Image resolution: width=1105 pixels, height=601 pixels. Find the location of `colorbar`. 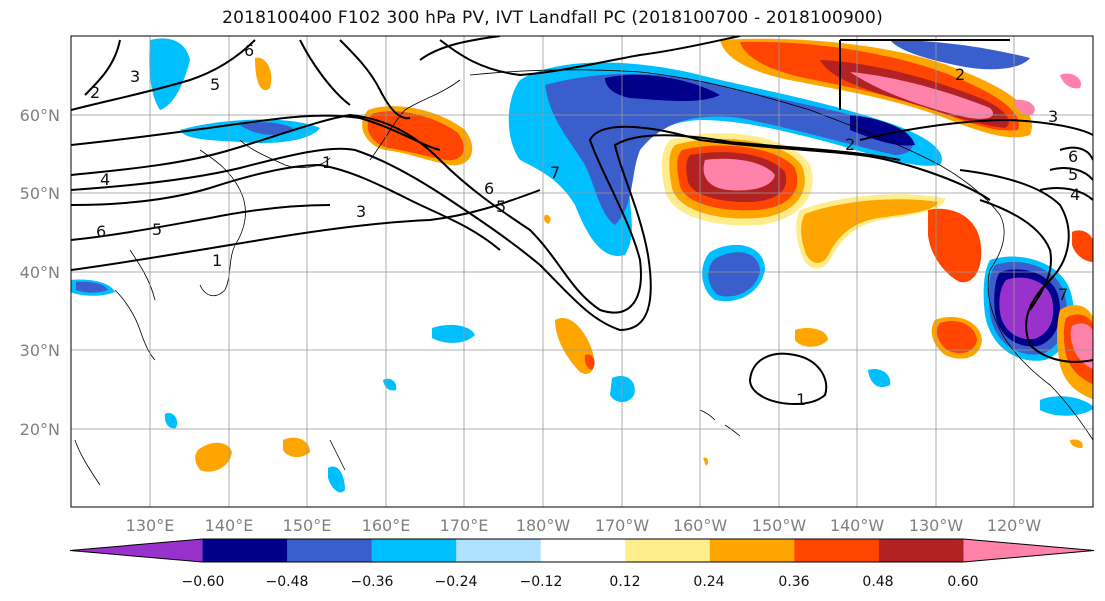

colorbar is located at coordinates (582, 550).